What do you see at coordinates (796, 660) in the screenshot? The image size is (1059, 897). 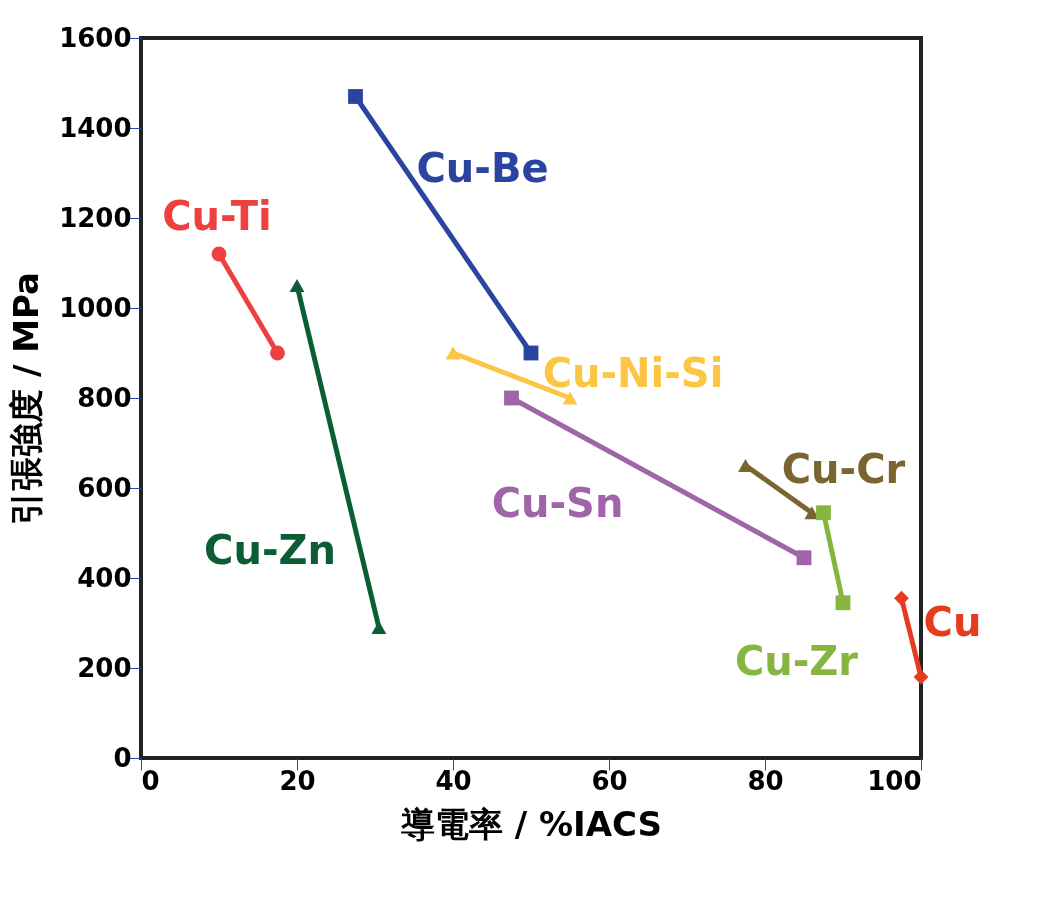 I see `series-label: Cu-Zr` at bounding box center [796, 660].